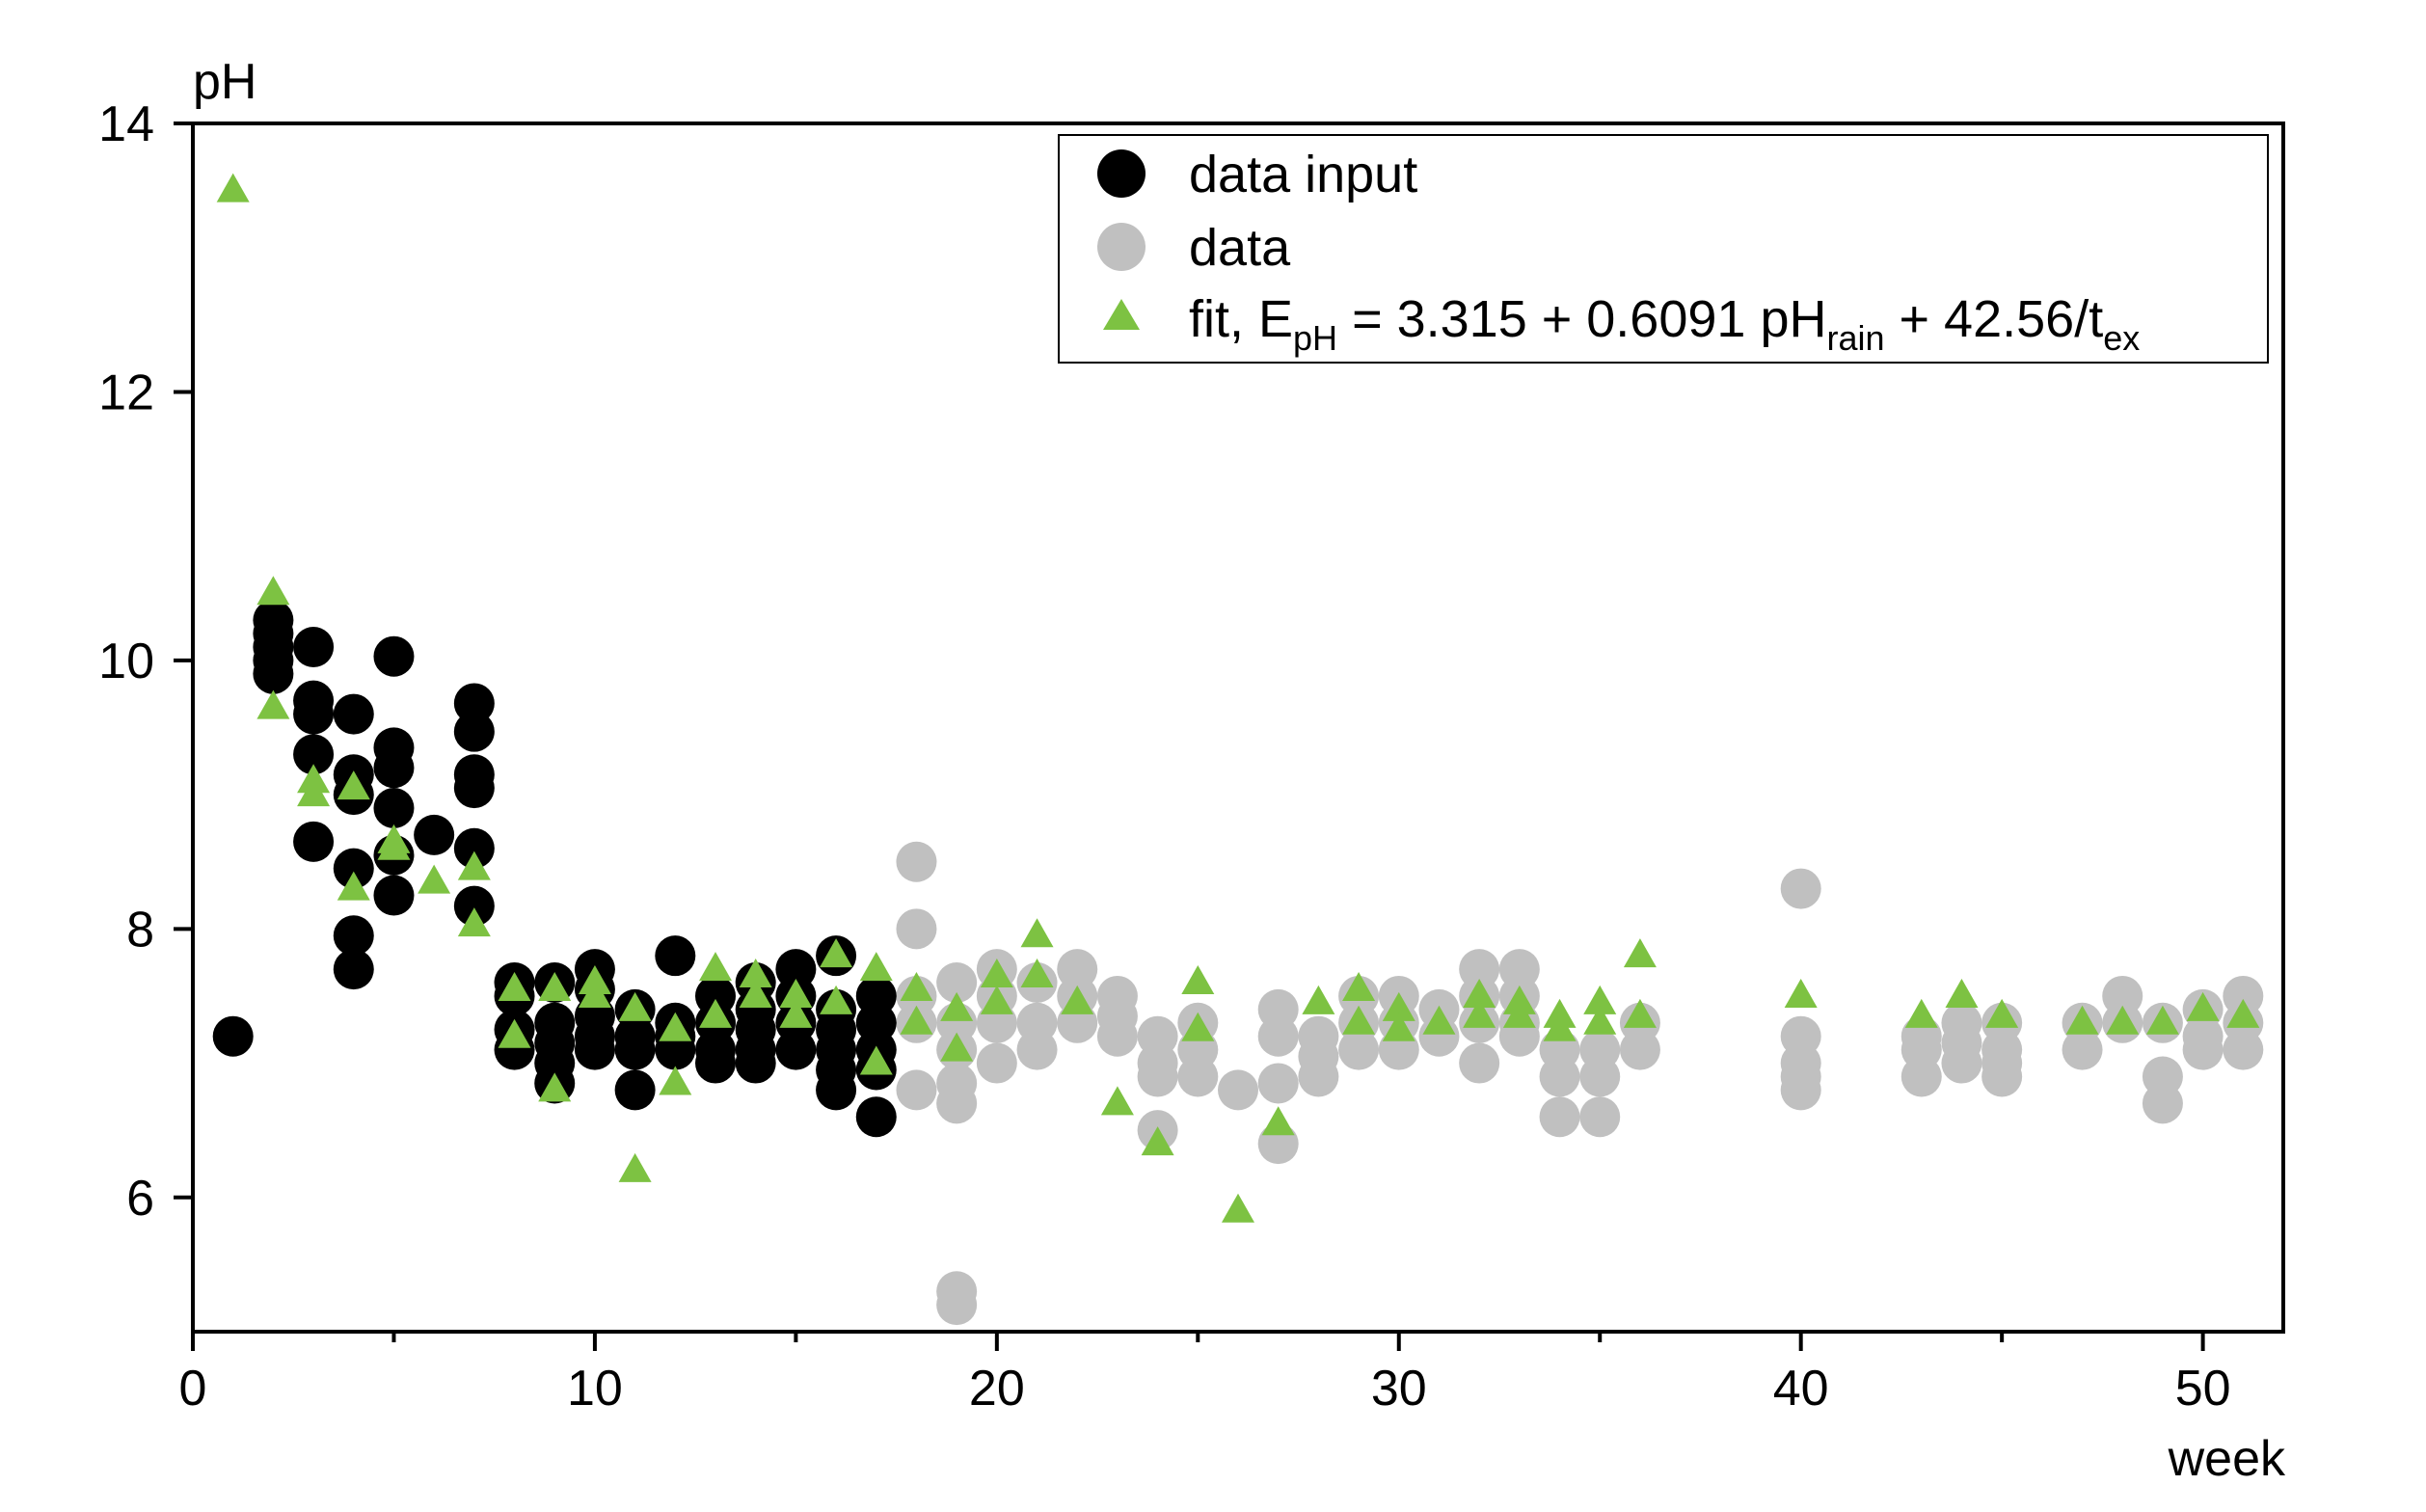  I want to click on legend-label-data: data, so click(1240, 248).